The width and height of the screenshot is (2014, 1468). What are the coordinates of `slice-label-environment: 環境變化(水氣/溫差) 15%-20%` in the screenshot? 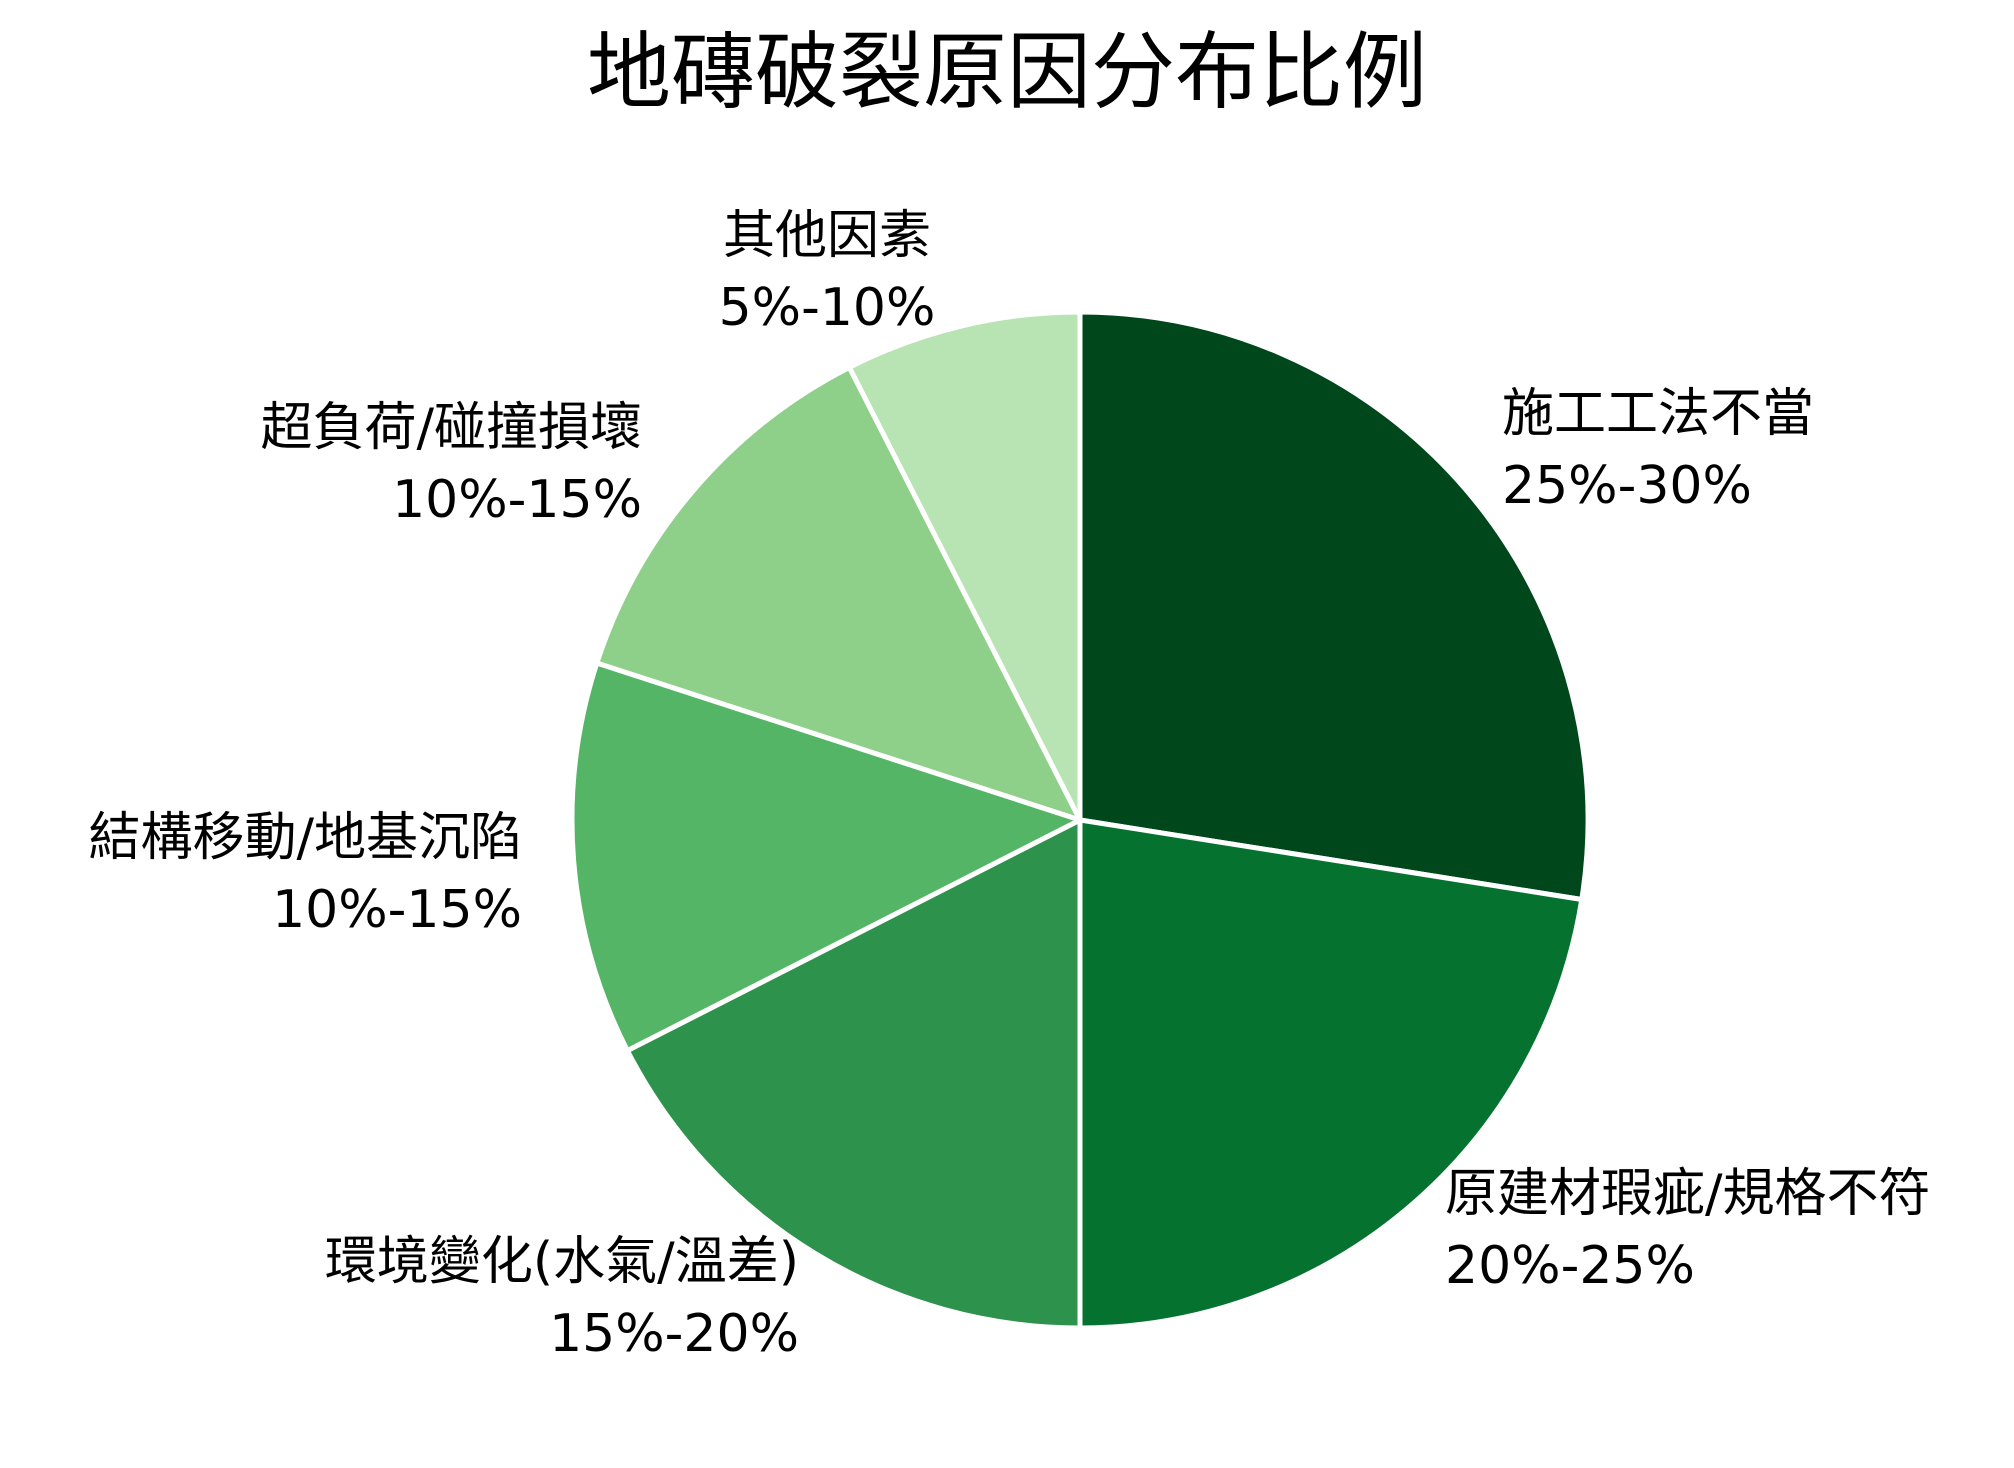 It's located at (562, 1298).